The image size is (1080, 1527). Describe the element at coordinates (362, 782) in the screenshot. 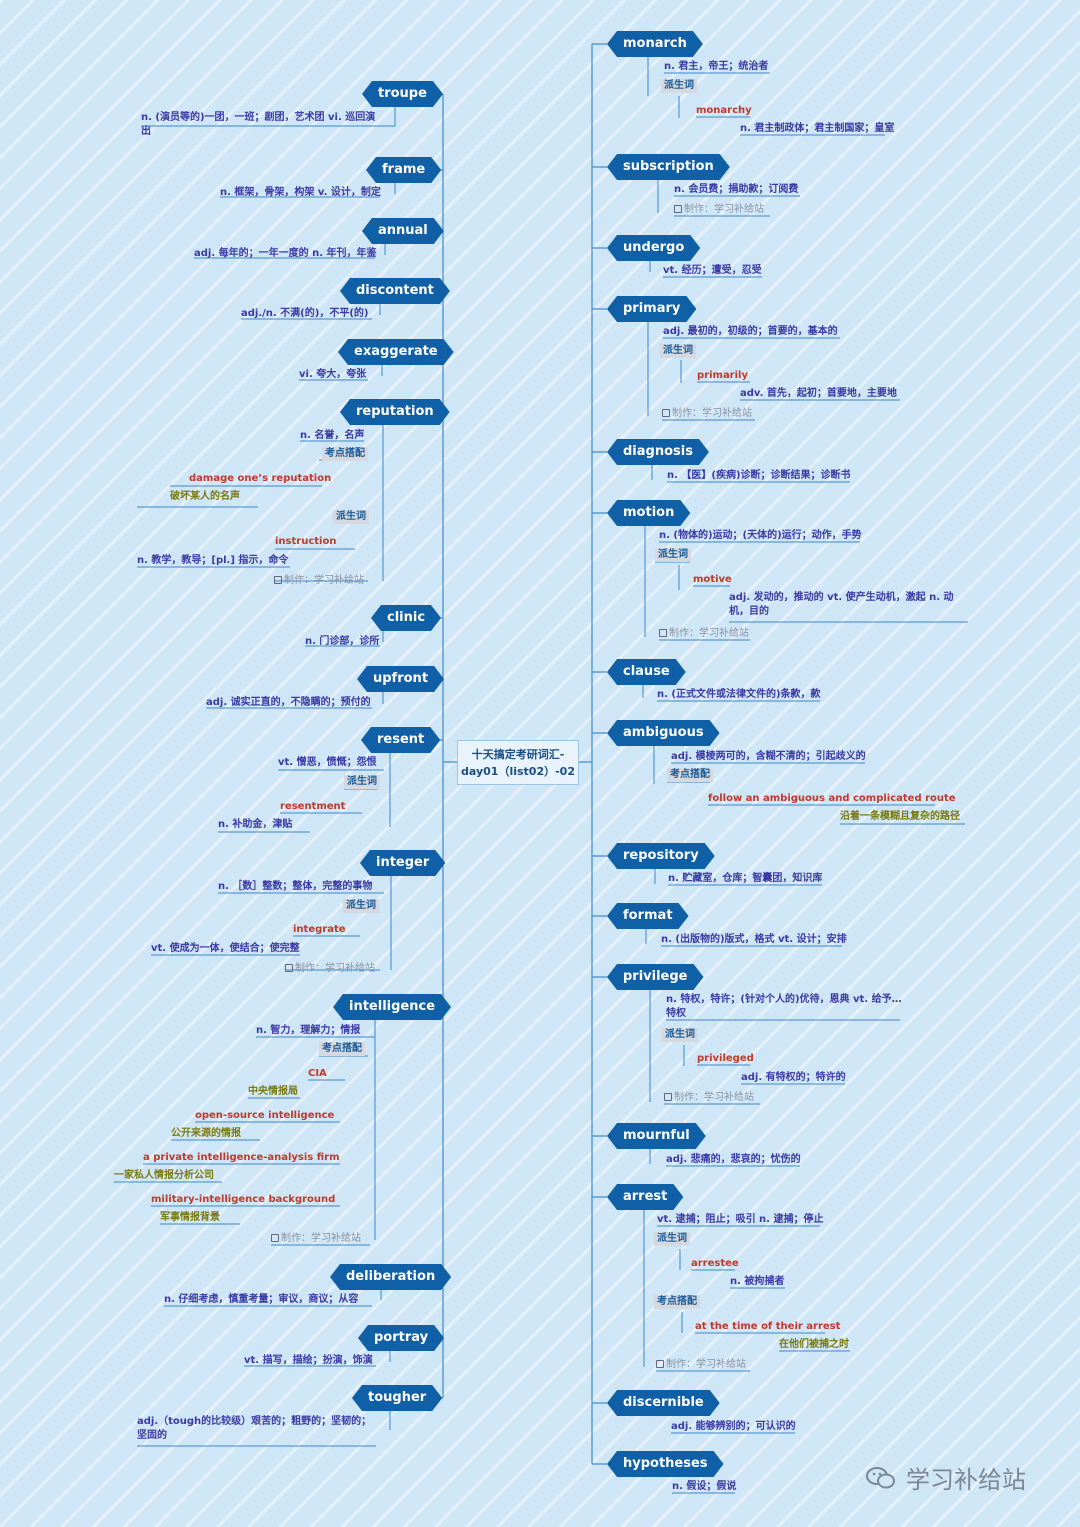

I see `tag-derived-resent: 派生词` at that location.